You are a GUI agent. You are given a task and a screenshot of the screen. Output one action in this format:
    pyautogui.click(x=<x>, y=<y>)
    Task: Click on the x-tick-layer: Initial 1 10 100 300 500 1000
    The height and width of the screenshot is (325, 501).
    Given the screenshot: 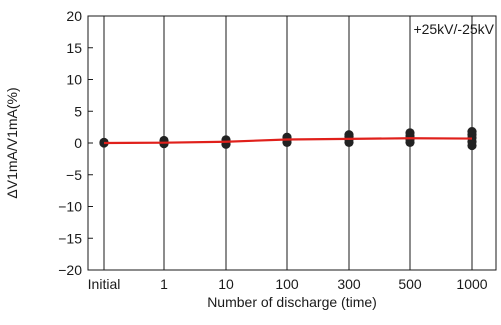 What is the action you would take?
    pyautogui.click(x=288, y=284)
    